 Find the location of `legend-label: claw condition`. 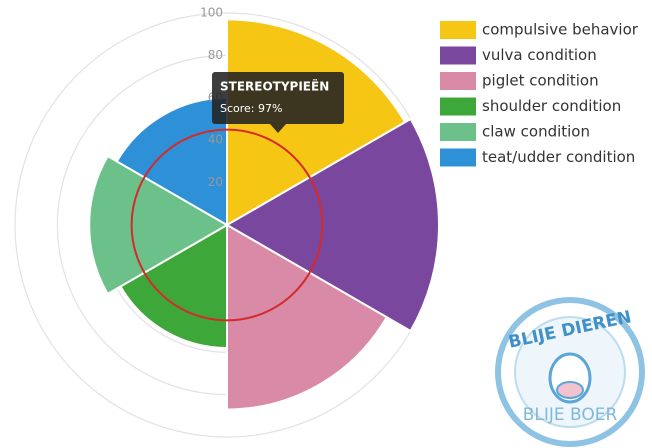

legend-label: claw condition is located at coordinates (536, 132).